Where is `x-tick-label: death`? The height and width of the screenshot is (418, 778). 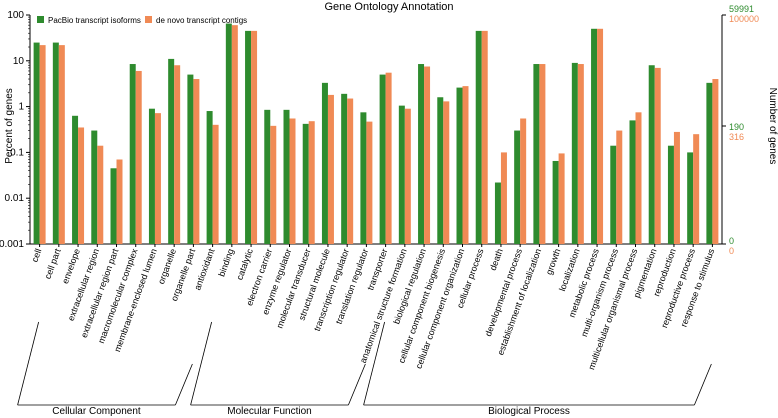
x-tick-label: death is located at coordinates (496, 259).